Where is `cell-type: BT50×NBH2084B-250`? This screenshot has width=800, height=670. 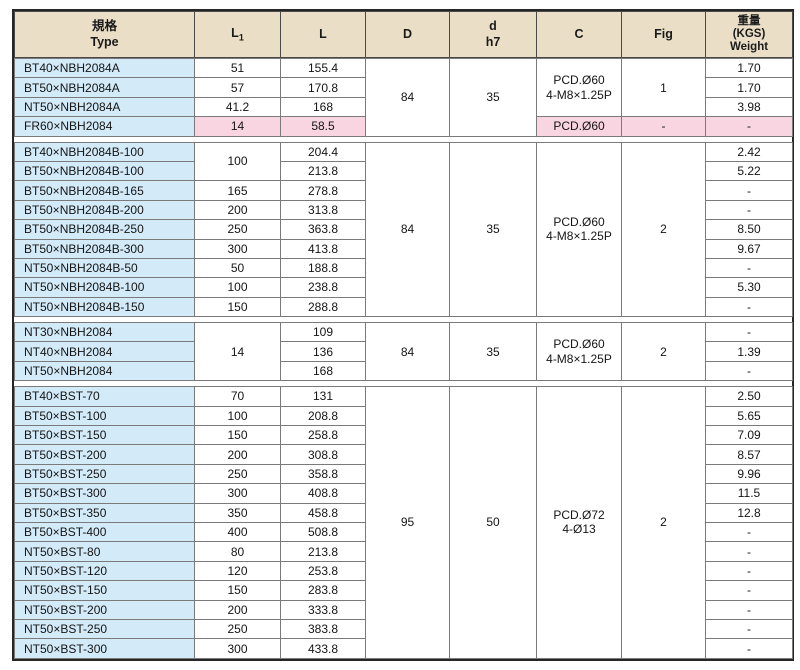 cell-type: BT50×NBH2084B-250 is located at coordinates (104, 229).